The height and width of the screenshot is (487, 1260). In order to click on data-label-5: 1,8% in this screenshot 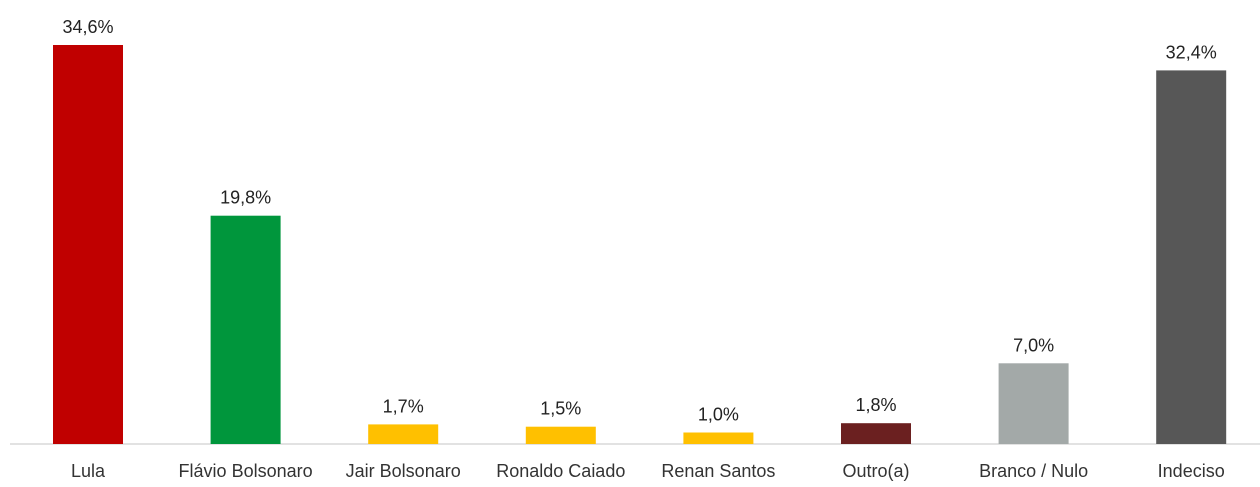, I will do `click(875, 405)`.